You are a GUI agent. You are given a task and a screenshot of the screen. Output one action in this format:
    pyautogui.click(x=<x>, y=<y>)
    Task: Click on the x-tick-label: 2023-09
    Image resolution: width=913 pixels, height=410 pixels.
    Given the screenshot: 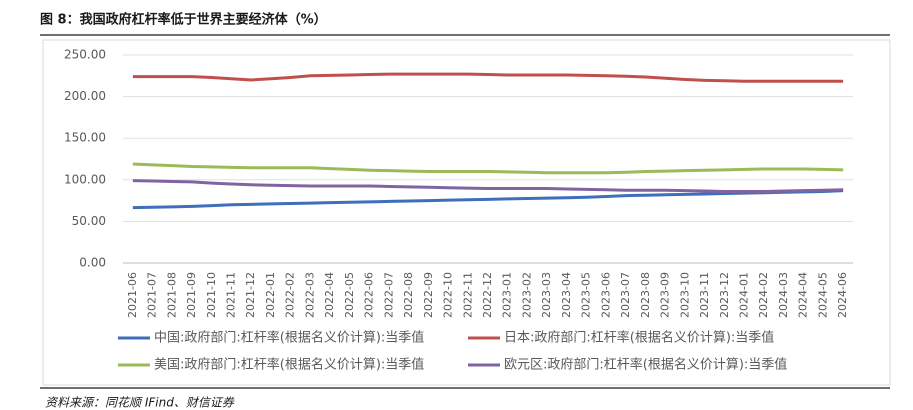 What is the action you would take?
    pyautogui.click(x=665, y=295)
    